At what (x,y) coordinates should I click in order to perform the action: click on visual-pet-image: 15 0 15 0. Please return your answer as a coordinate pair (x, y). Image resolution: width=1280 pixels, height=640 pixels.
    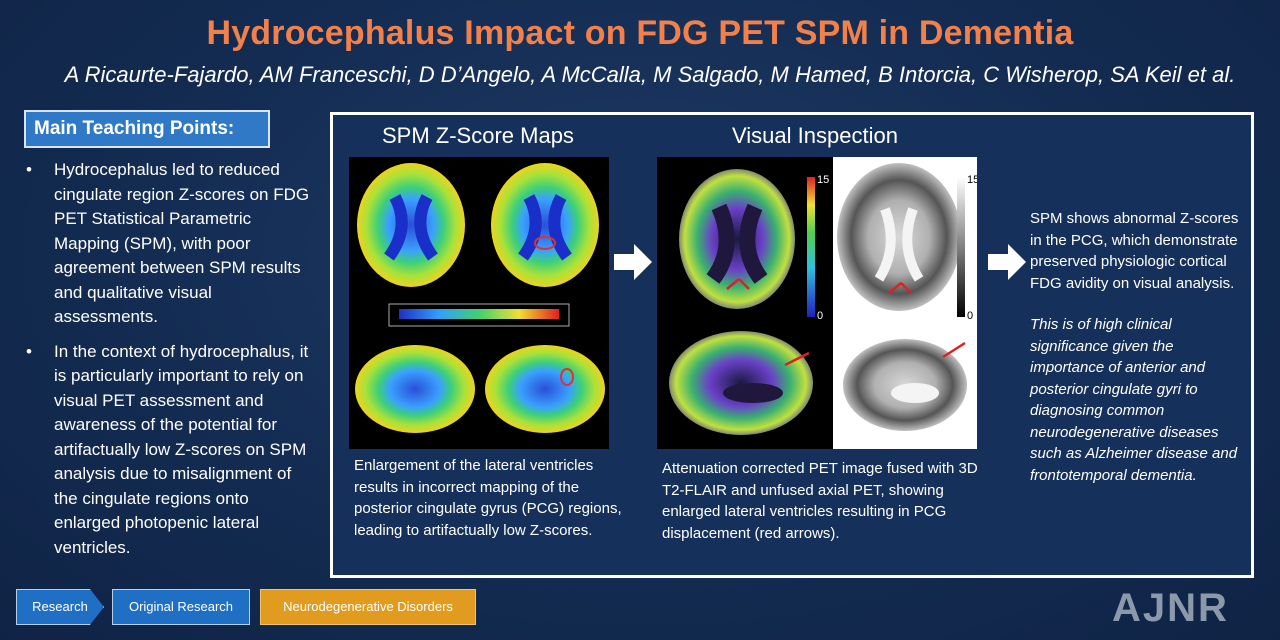
    Looking at the image, I should click on (817, 303).